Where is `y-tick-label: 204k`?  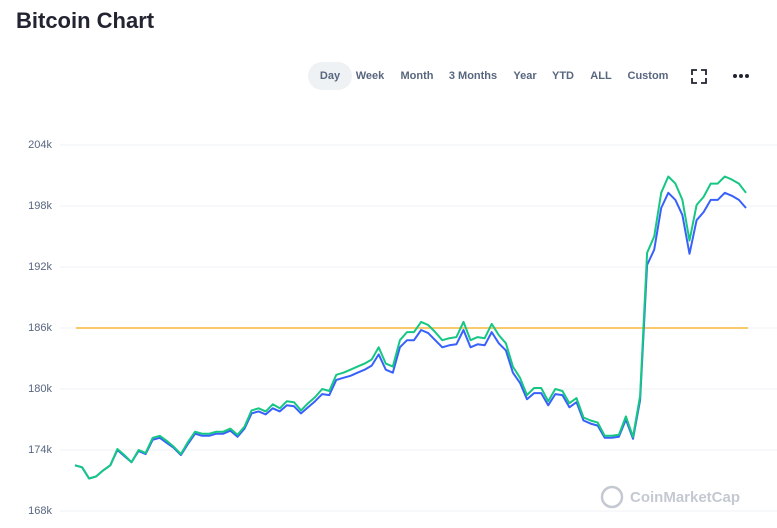 y-tick-label: 204k is located at coordinates (40, 145).